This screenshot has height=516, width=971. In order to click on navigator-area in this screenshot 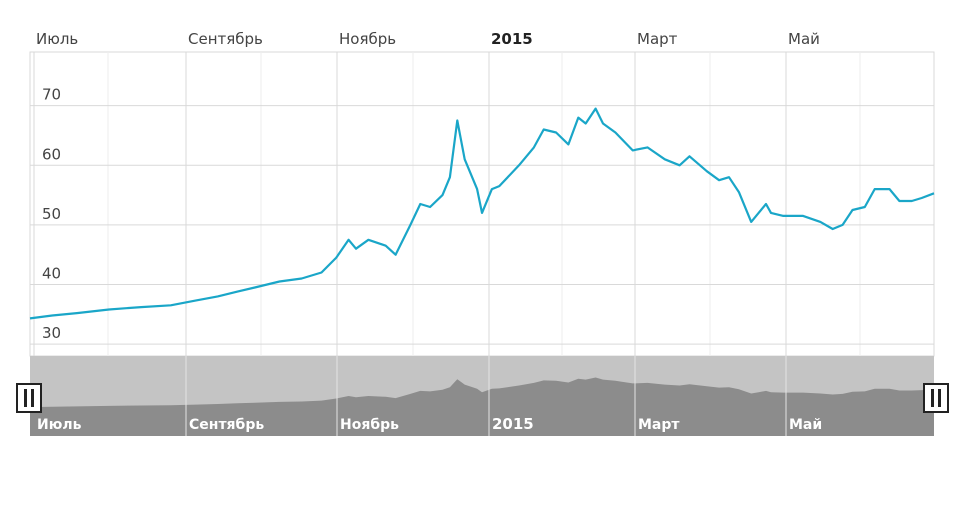, I will do `click(482, 406)`.